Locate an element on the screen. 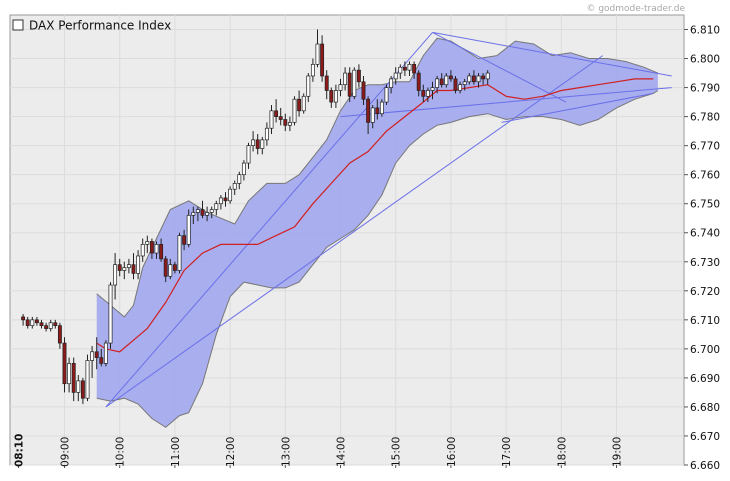 The width and height of the screenshot is (730, 481). x-tick-label: 19:00 is located at coordinates (618, 452).